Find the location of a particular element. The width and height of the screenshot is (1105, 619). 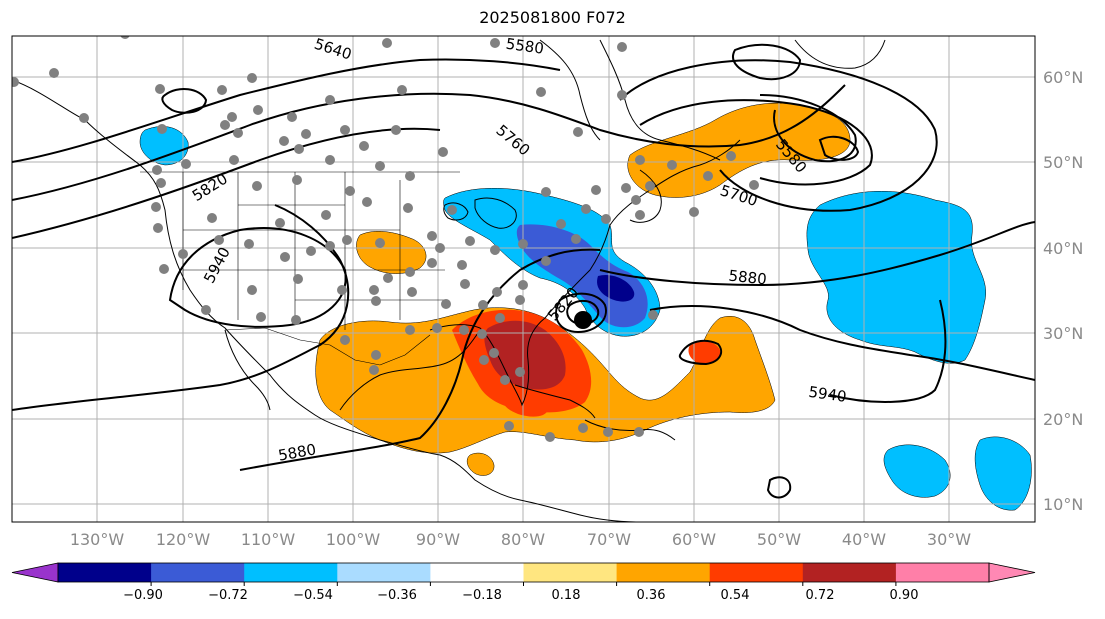

colorbar-tick-label: 0.18 is located at coordinates (566, 595).